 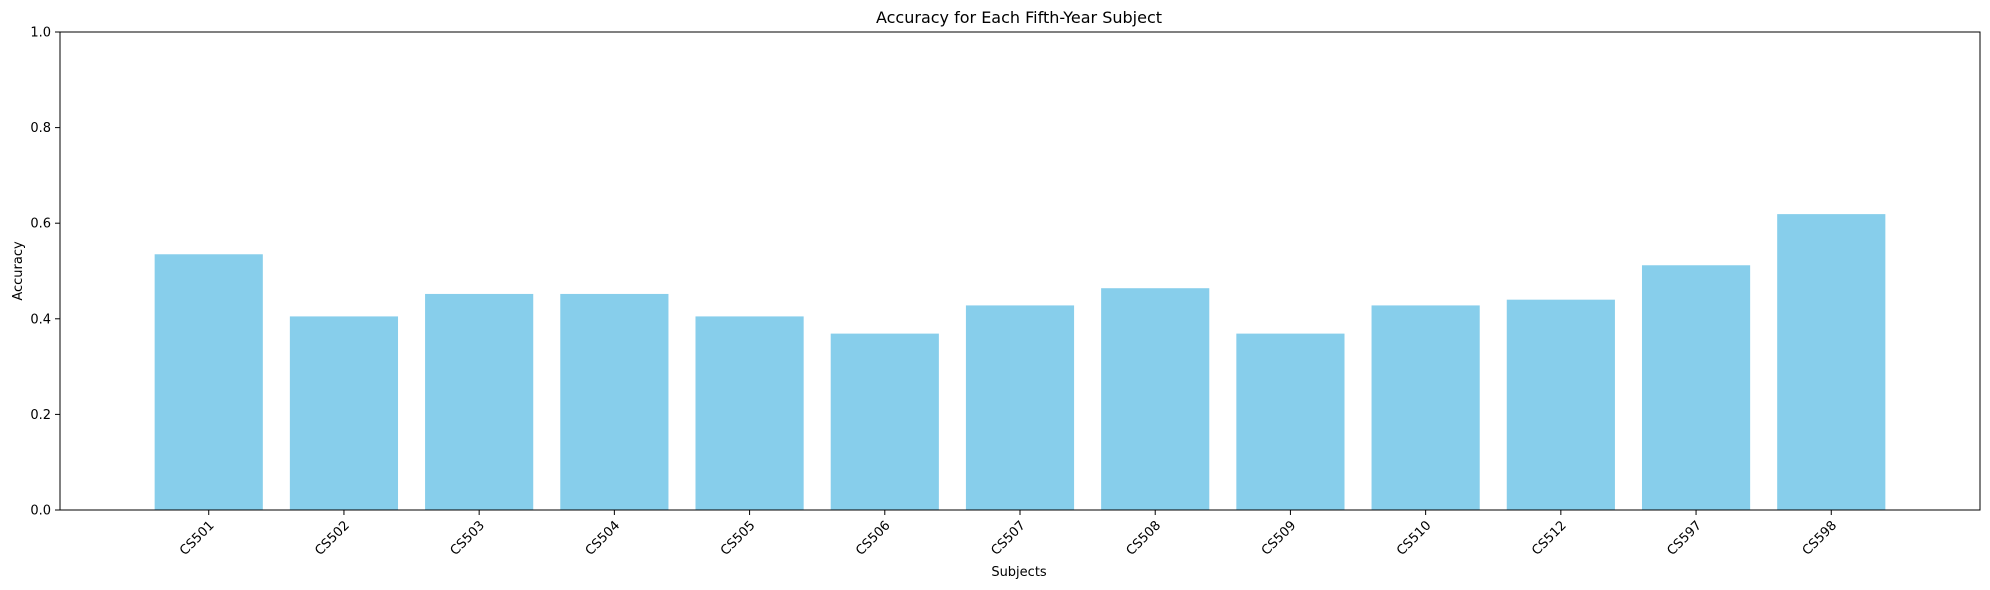 What do you see at coordinates (884, 421) in the screenshot?
I see `bar-cs506` at bounding box center [884, 421].